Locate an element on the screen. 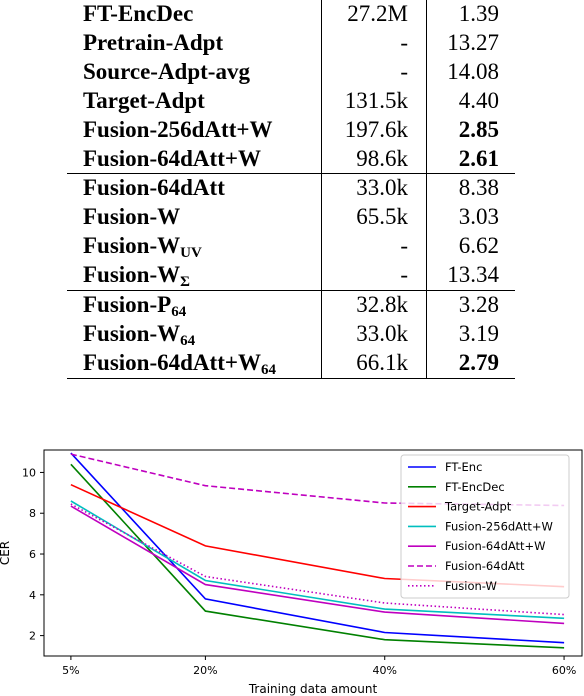  cer-cell: 4.40 is located at coordinates (478, 100).